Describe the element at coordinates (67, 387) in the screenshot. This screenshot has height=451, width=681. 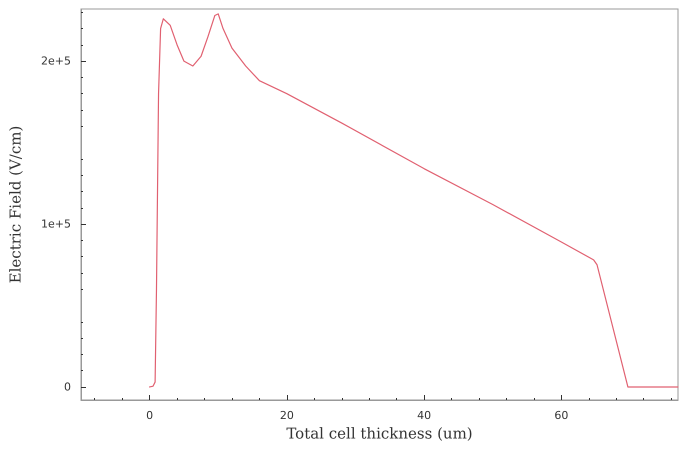
I see `y-tick-label: 0` at that location.